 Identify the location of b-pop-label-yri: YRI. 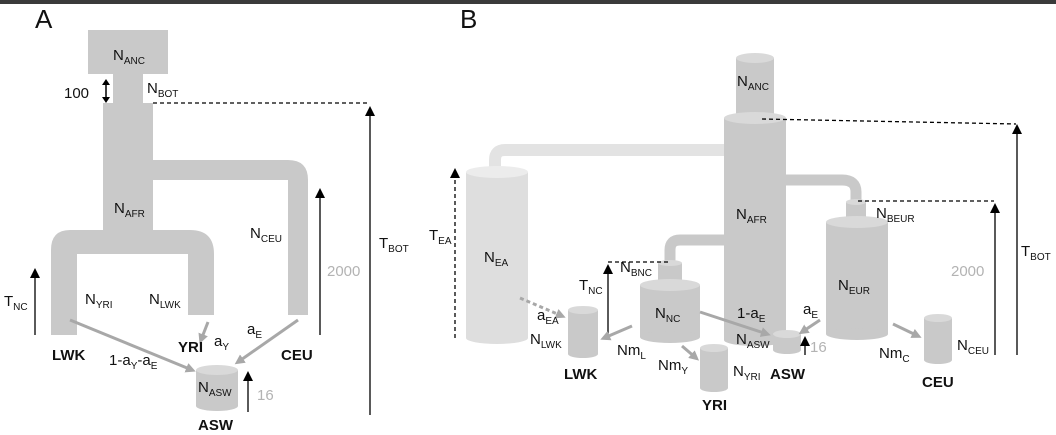
(714, 405).